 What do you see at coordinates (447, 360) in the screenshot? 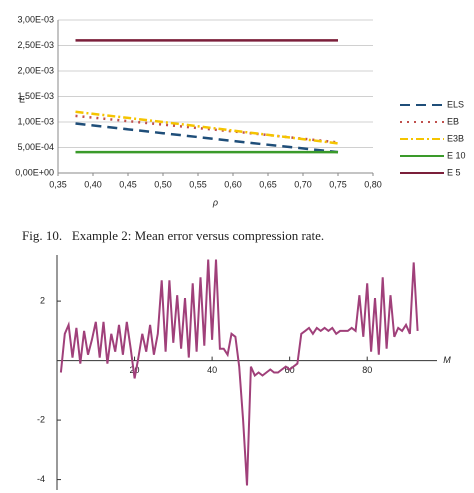
I see `x-axis-label: M` at bounding box center [447, 360].